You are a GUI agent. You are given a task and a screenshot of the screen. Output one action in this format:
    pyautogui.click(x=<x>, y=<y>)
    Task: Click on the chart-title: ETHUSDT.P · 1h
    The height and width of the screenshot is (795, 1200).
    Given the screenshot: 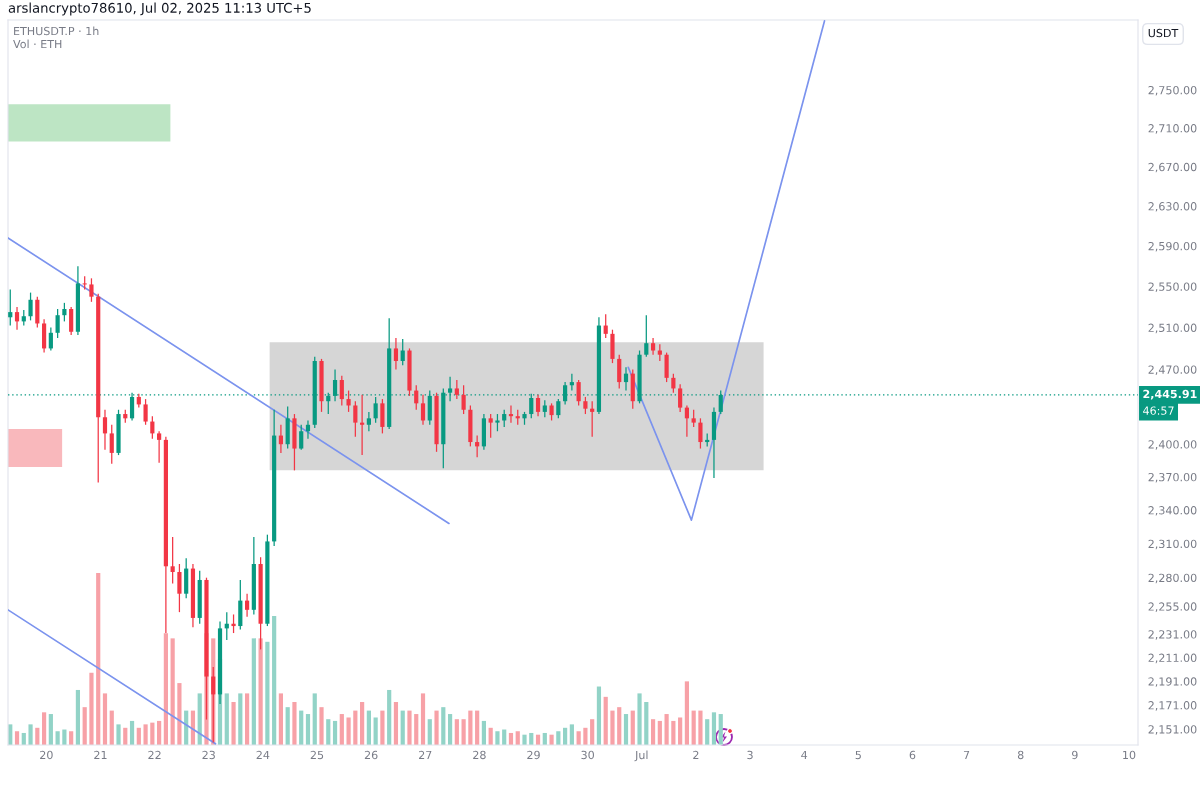 What is the action you would take?
    pyautogui.click(x=56, y=31)
    